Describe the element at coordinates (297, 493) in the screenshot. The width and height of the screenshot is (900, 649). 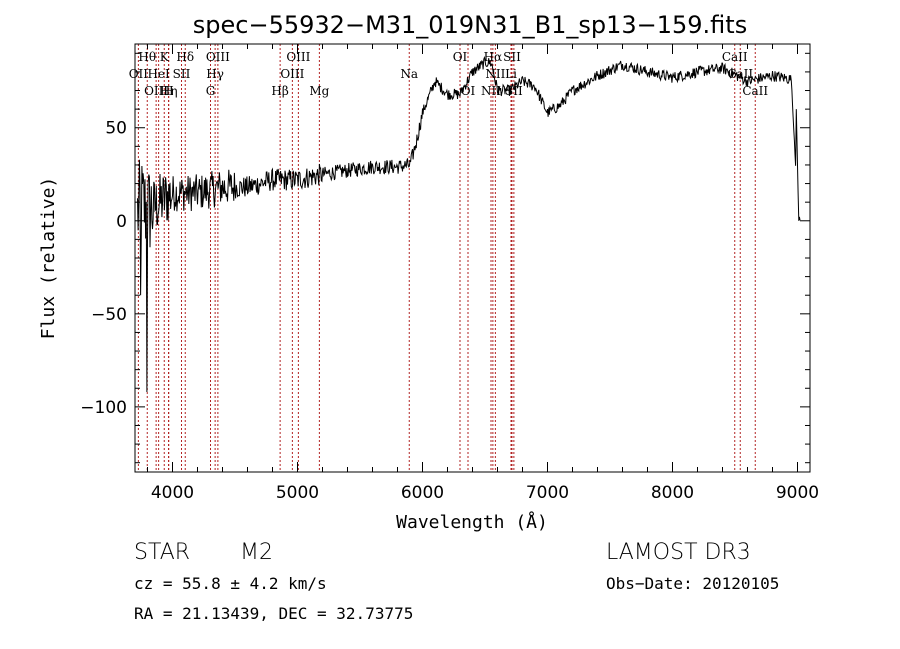
I see `x-tick-label: 5000` at that location.